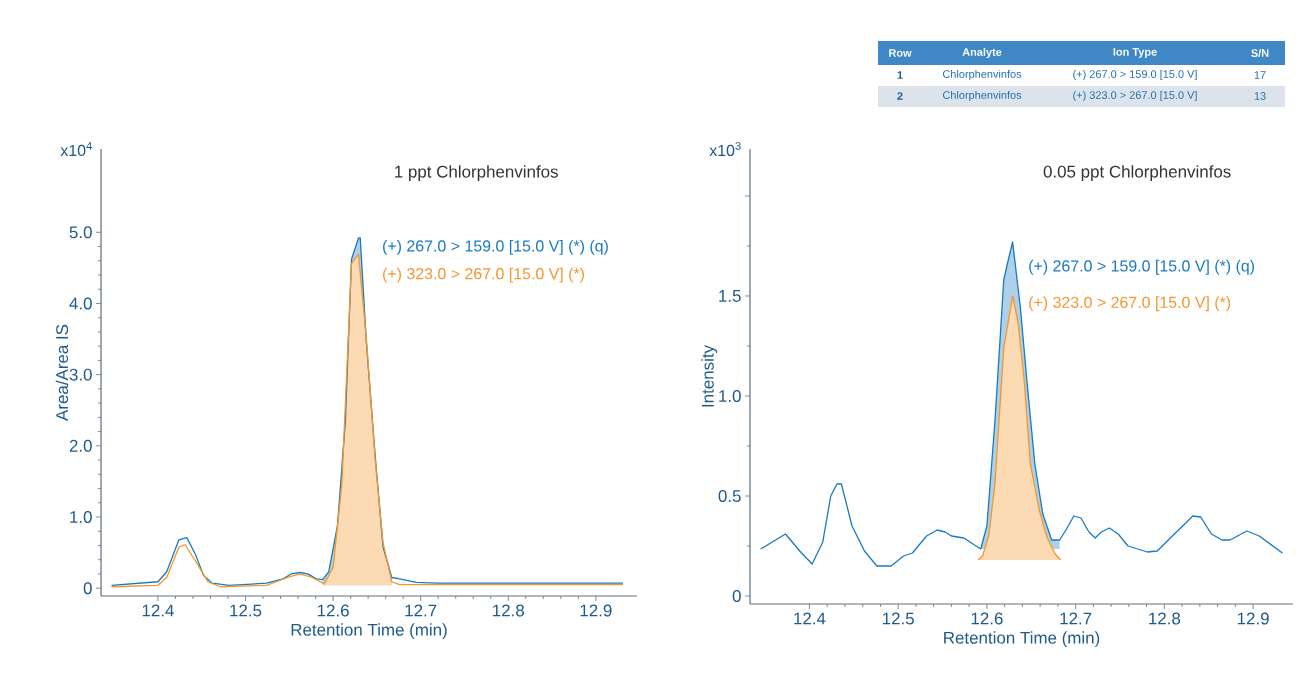 The width and height of the screenshot is (1309, 690). Describe the element at coordinates (80, 374) in the screenshot. I see `y-tick-label: 3.0` at that location.